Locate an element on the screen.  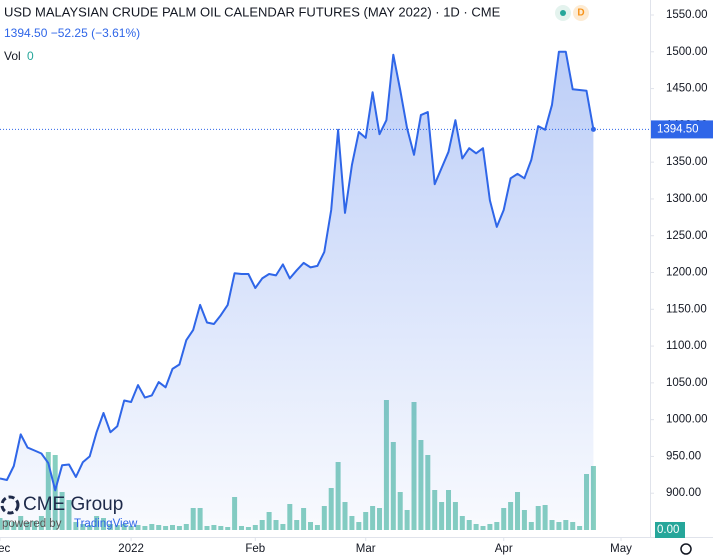
x-tick-label: Mar is located at coordinates (366, 549).